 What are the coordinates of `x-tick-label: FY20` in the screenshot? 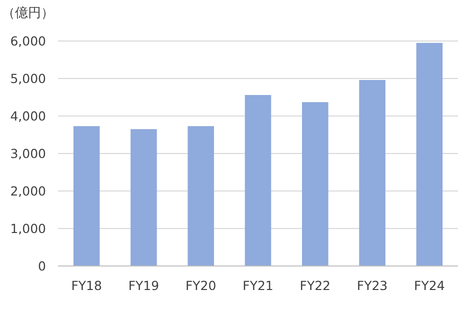 It's located at (200, 285).